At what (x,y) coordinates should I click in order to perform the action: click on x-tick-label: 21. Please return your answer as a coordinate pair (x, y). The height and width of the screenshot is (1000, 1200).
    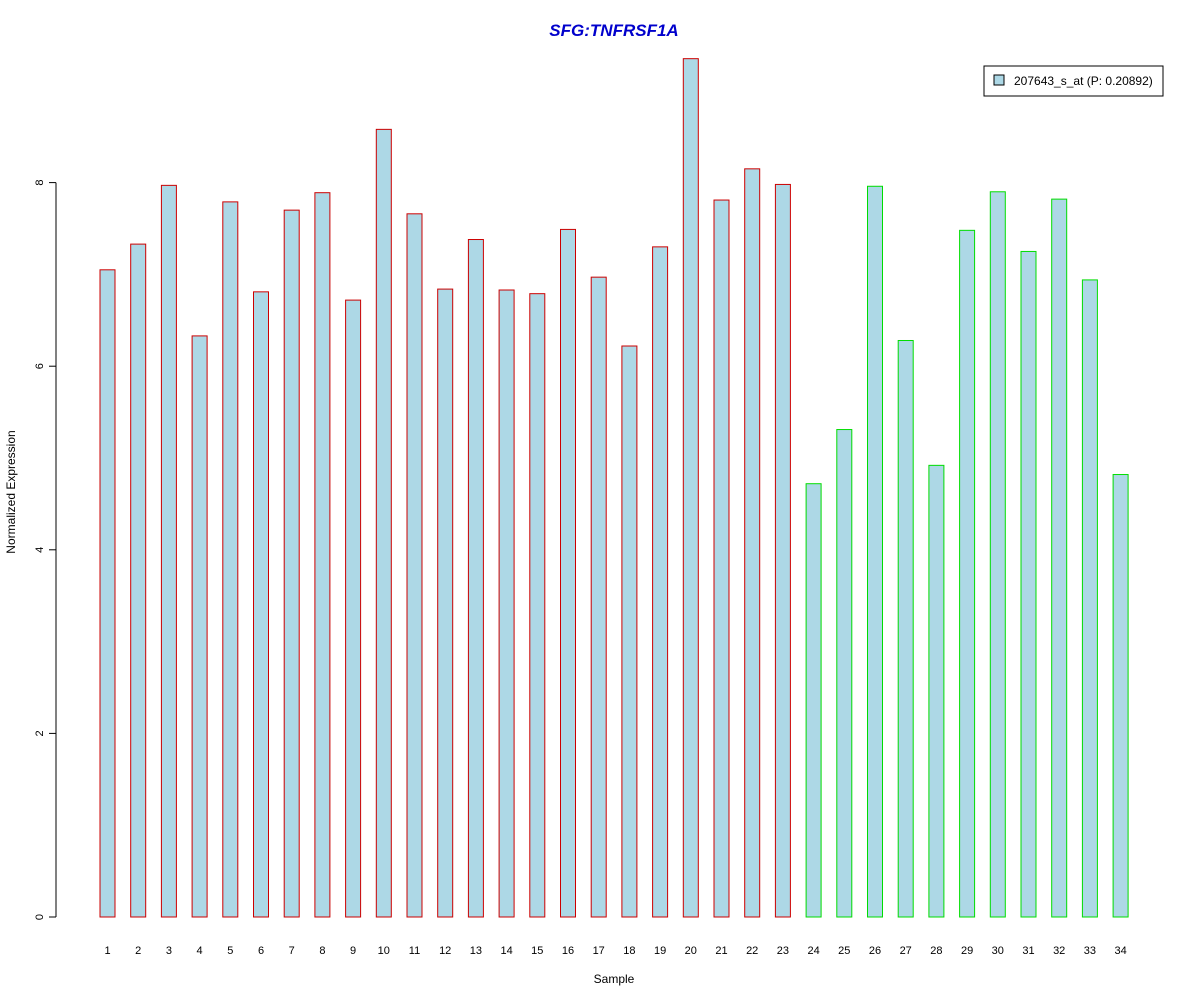
    Looking at the image, I should click on (721, 951).